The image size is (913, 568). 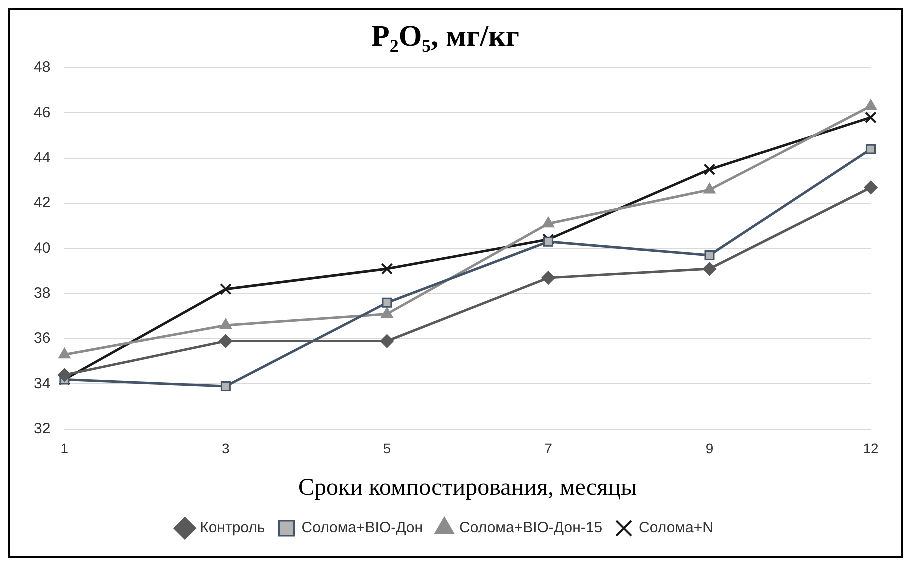 I want to click on y-tick-label: 34, so click(x=42, y=383).